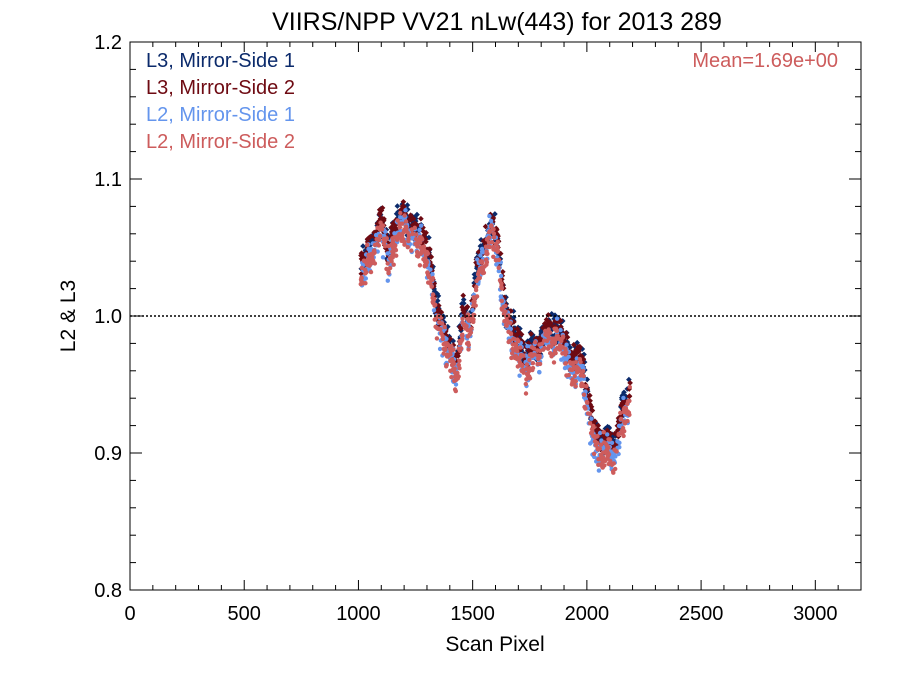  What do you see at coordinates (108, 454) in the screenshot?
I see `y-tick-label: 0.9` at bounding box center [108, 454].